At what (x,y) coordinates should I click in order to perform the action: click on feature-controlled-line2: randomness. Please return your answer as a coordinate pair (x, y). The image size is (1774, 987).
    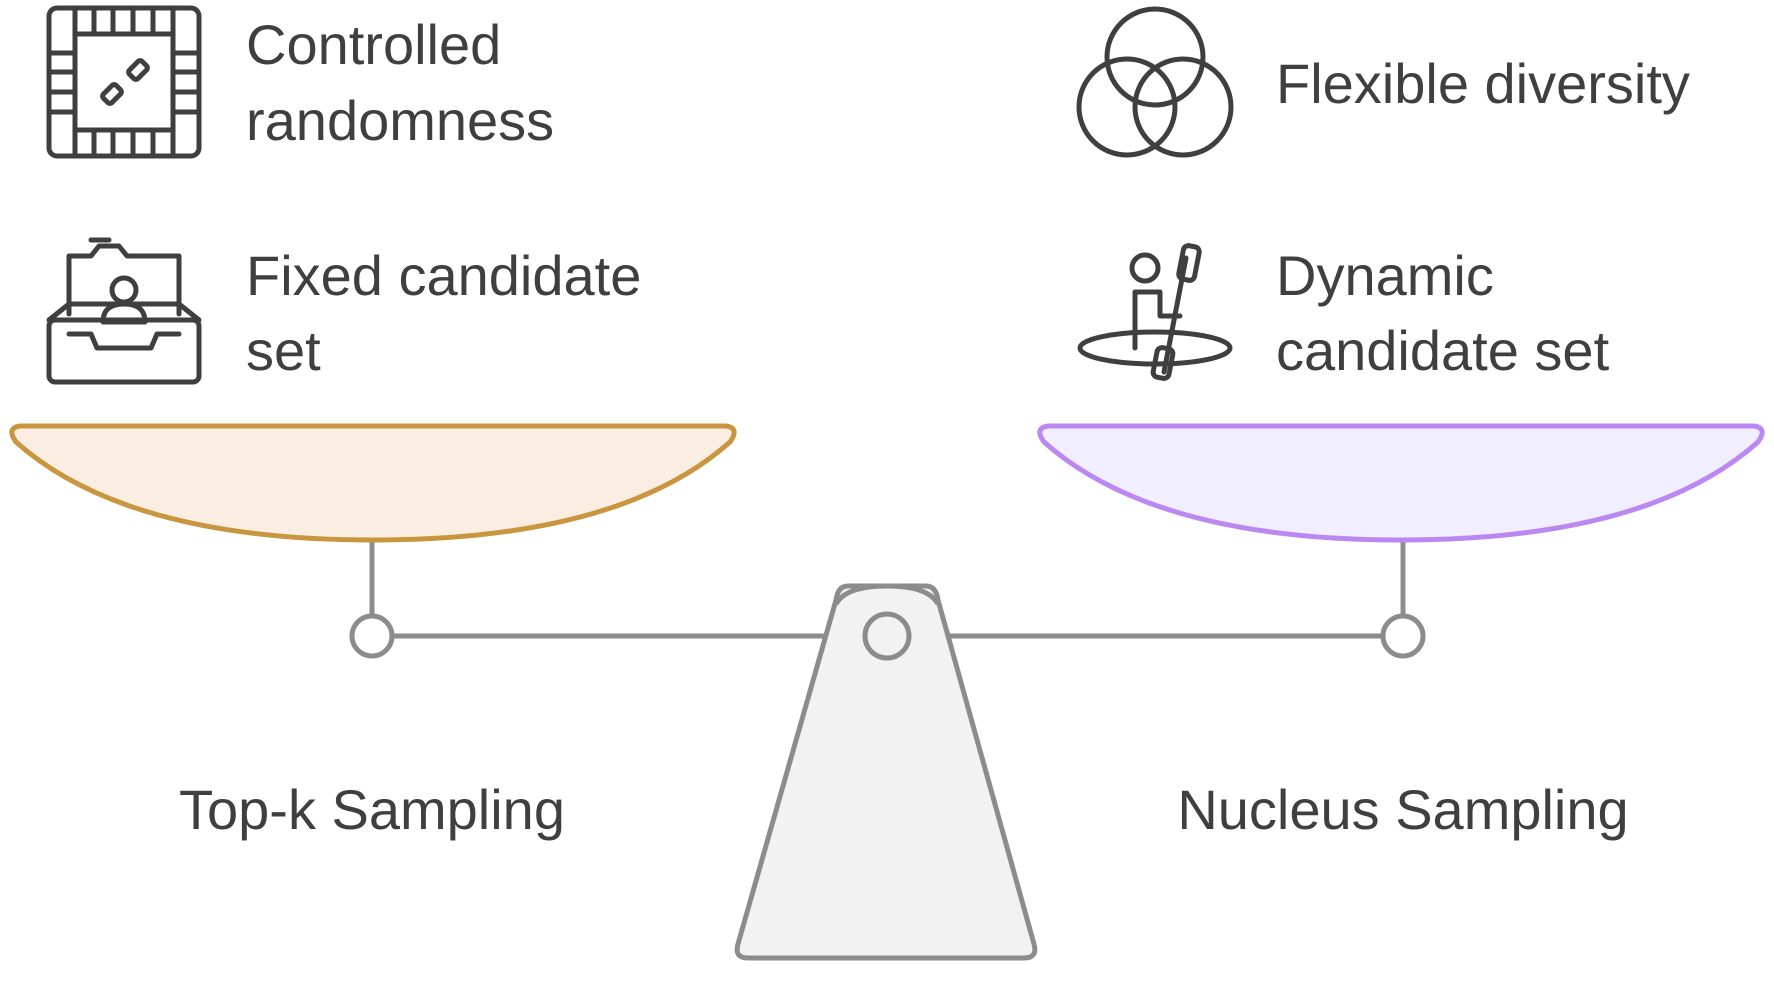
    Looking at the image, I should click on (400, 120).